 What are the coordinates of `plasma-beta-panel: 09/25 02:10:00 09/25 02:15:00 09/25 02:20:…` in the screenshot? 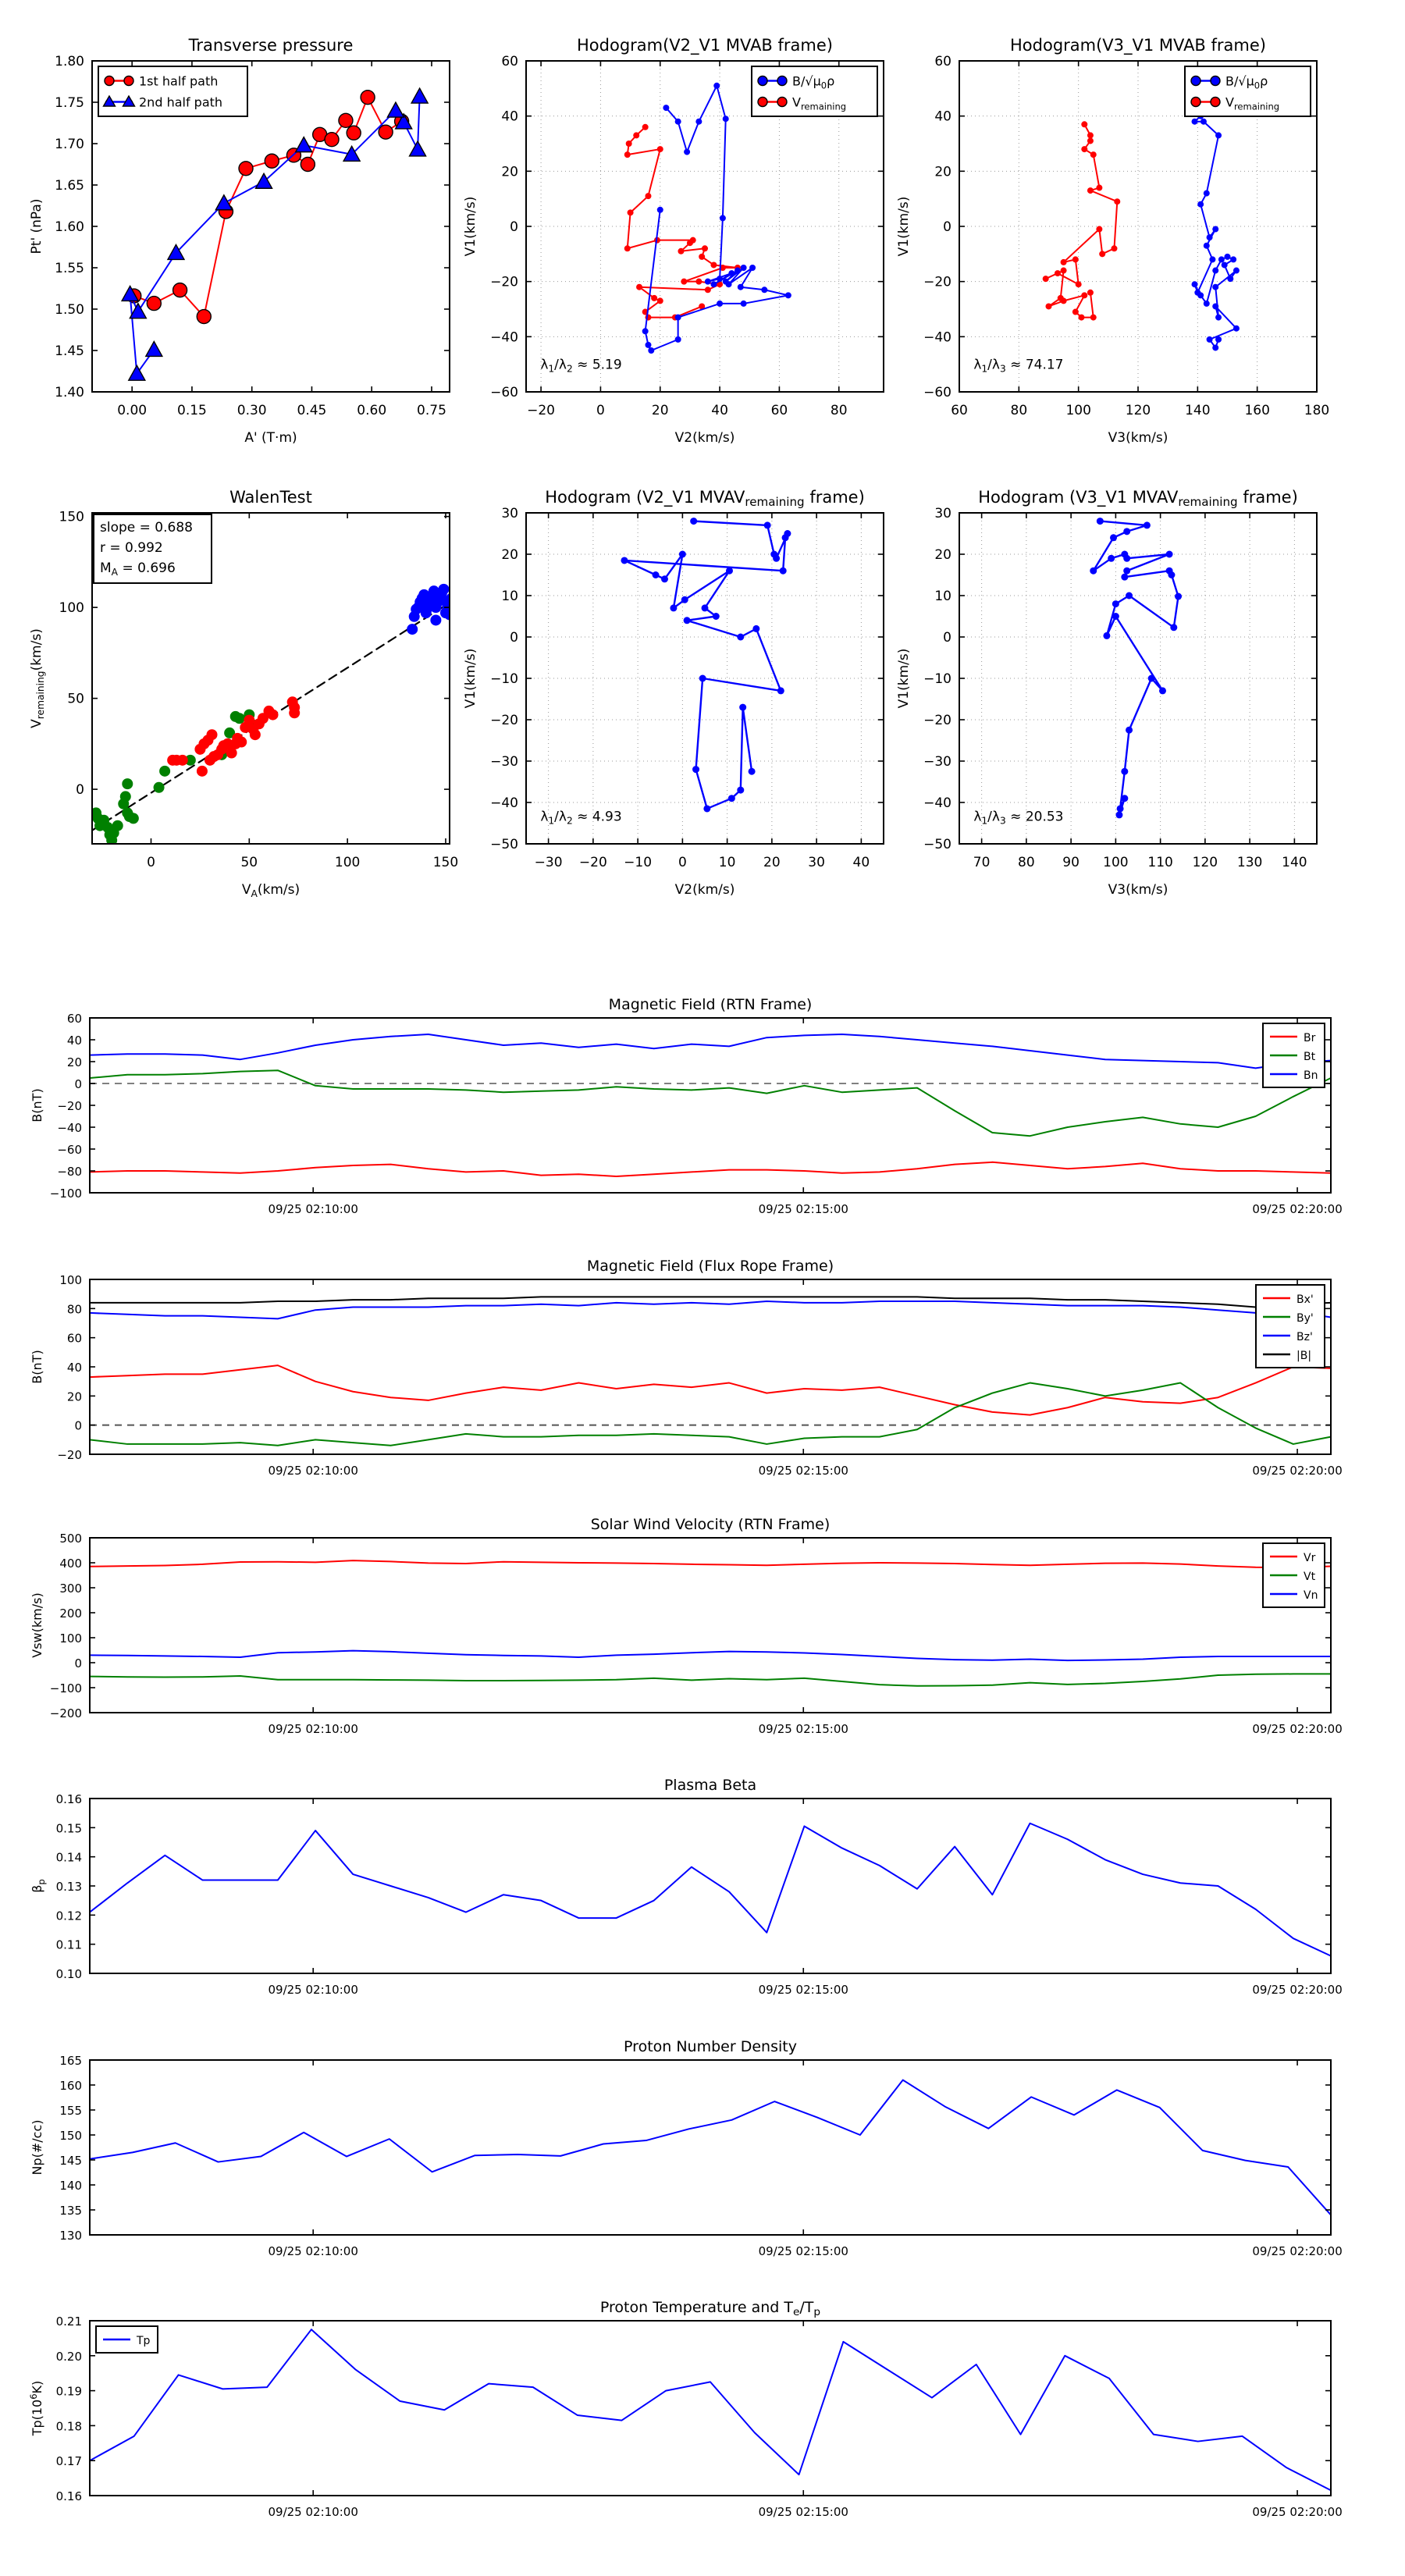 It's located at (686, 1887).